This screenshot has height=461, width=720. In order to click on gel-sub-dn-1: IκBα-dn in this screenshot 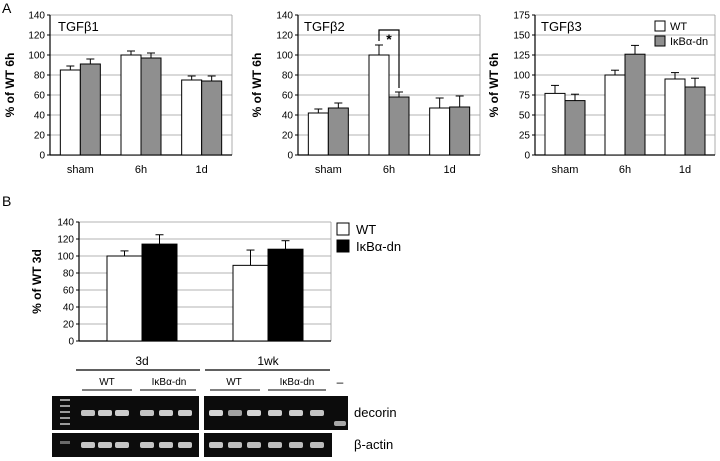, I will do `click(169, 382)`.